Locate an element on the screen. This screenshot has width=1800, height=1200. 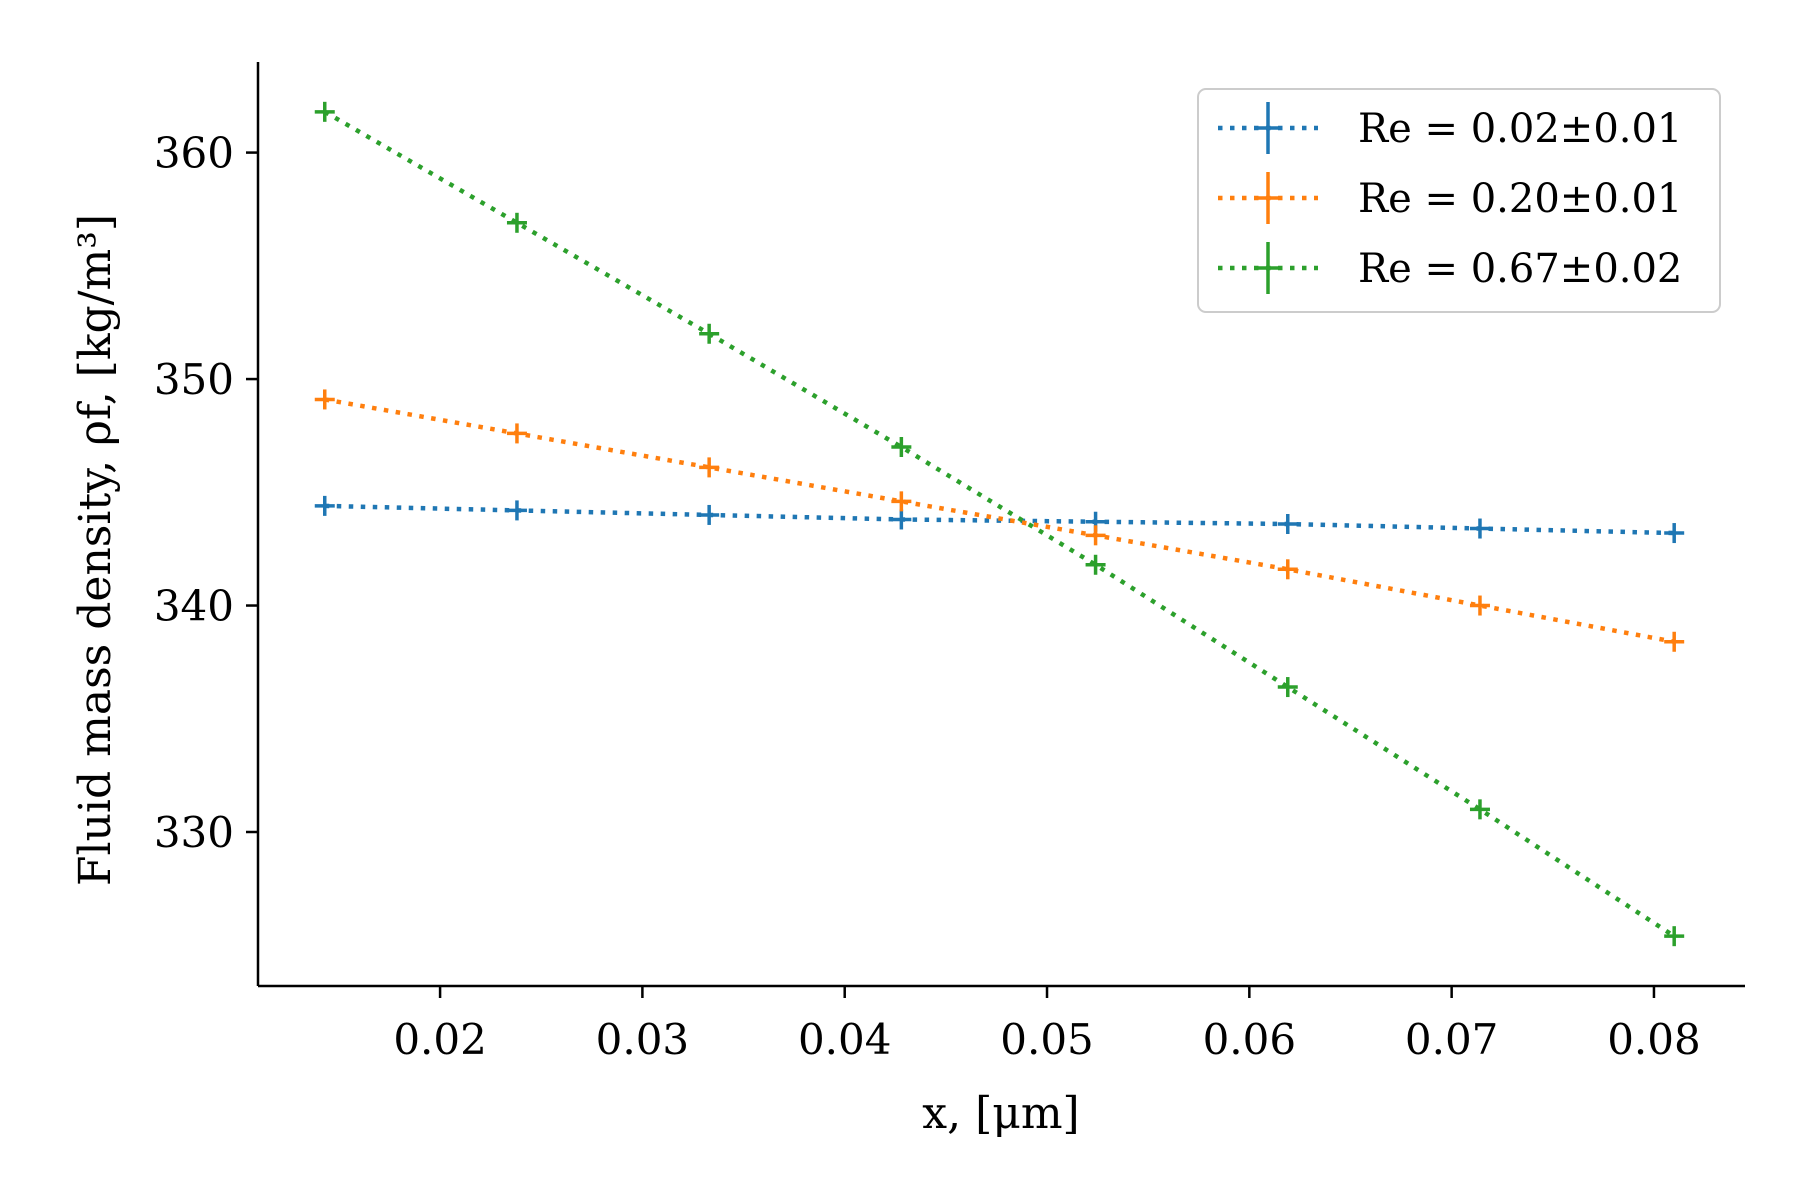
x-tick-label: 0.02 is located at coordinates (440, 1039).